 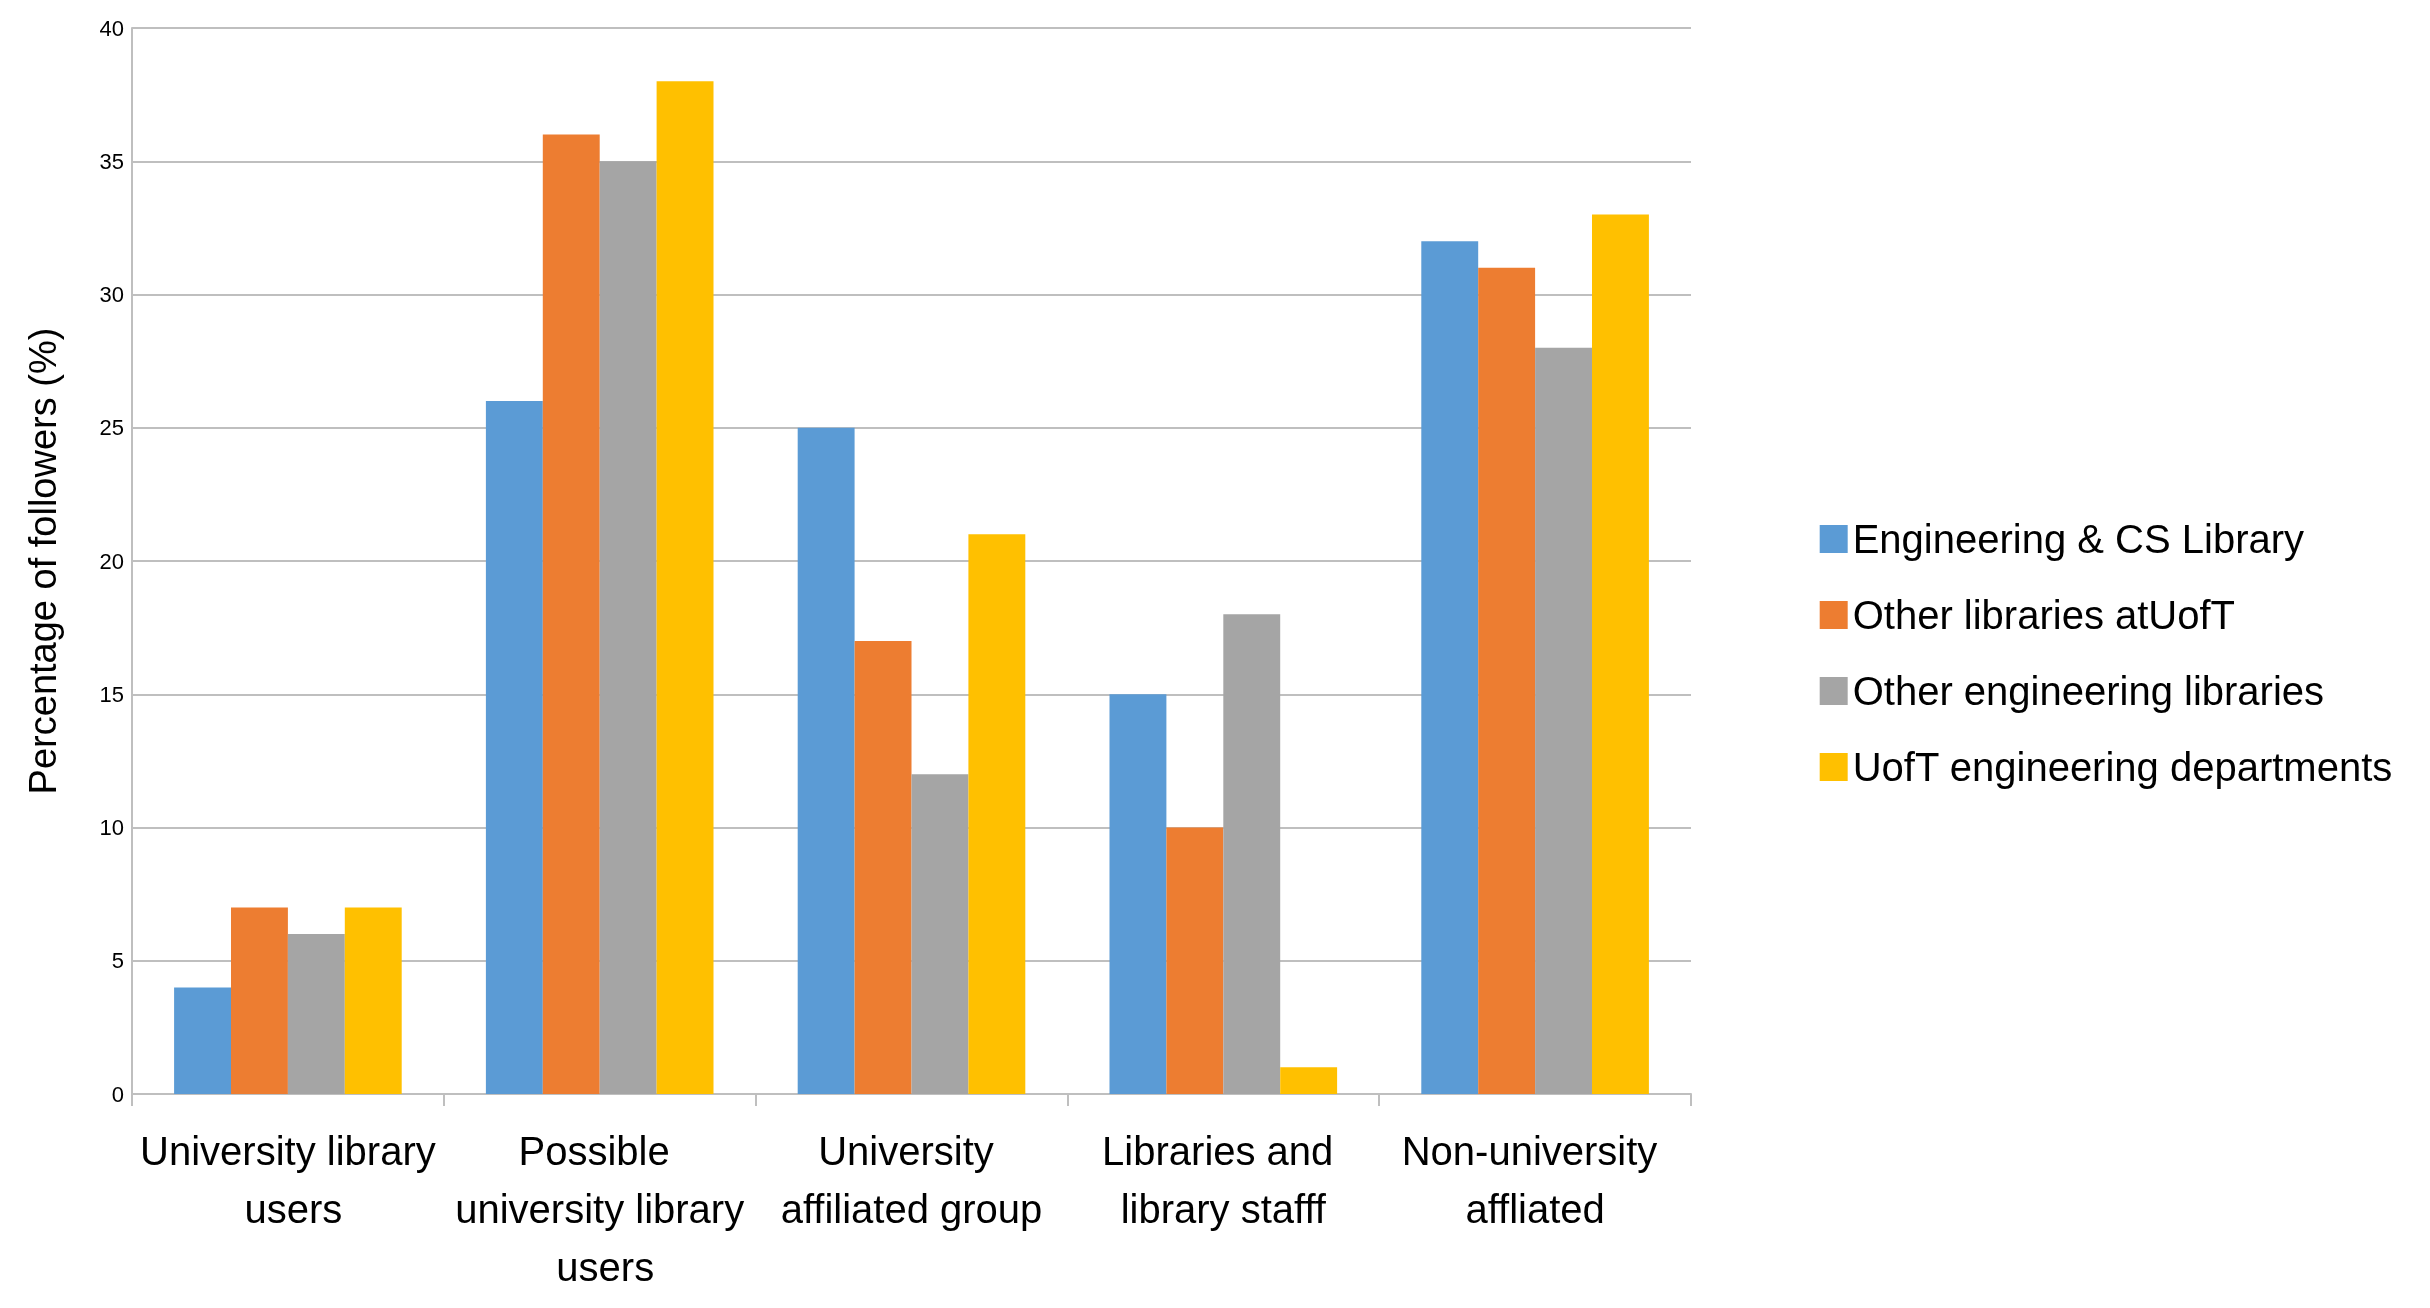 I want to click on x-tick-label: University affiliated group, so click(x=911, y=1180).